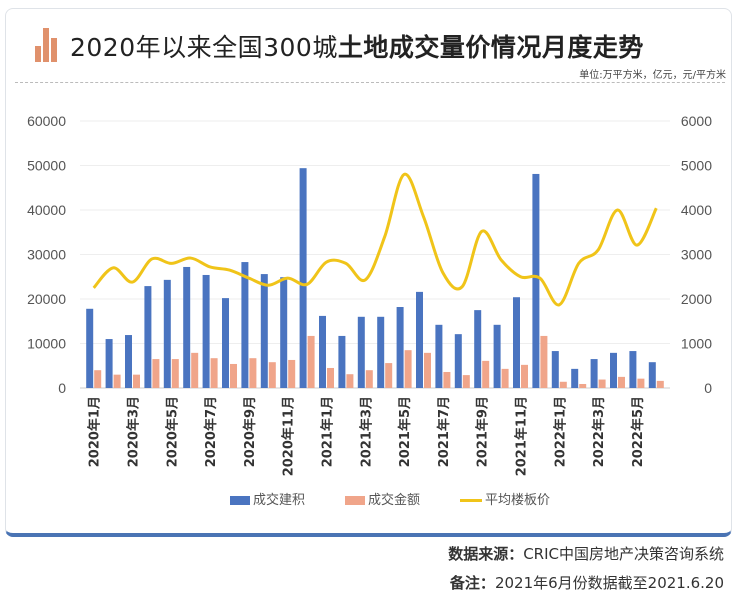 The height and width of the screenshot is (605, 740). I want to click on legend-label: 成交金额, so click(394, 500).